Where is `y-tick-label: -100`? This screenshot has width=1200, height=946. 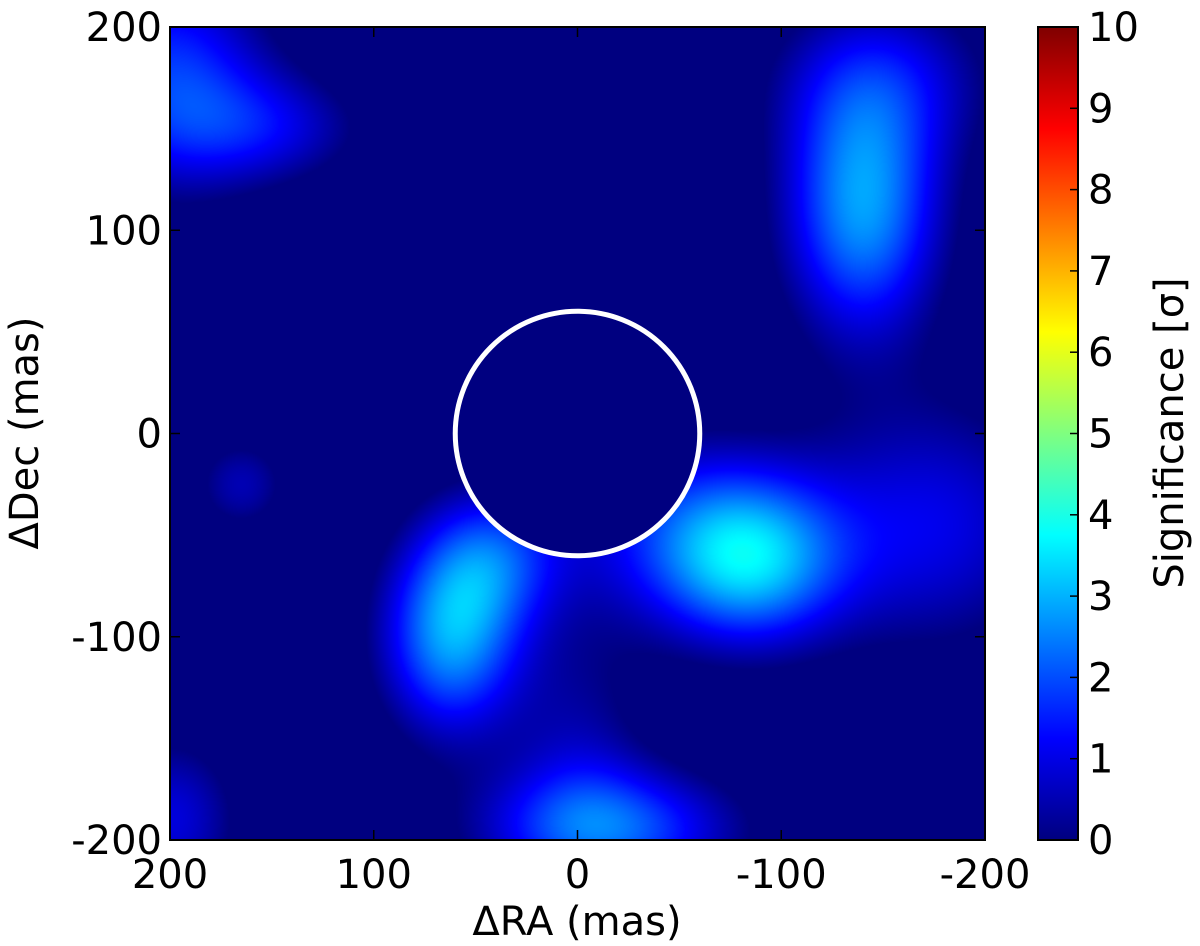 y-tick-label: -100 is located at coordinates (116, 638).